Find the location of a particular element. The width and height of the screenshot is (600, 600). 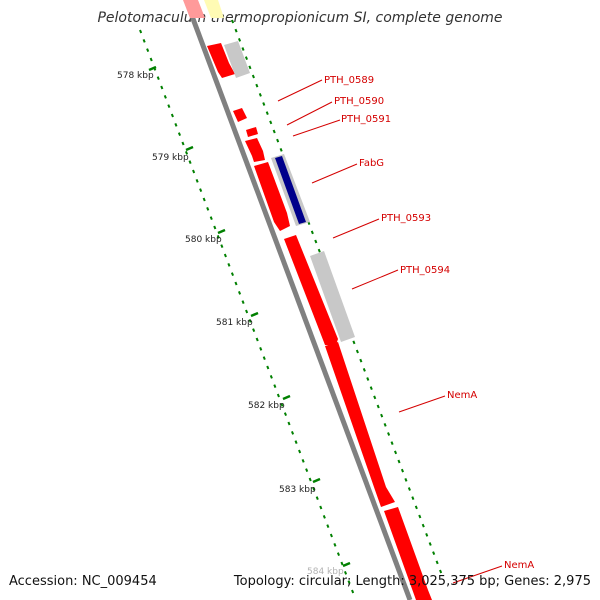

gene-label: PTH_0589 is located at coordinates (349, 80).